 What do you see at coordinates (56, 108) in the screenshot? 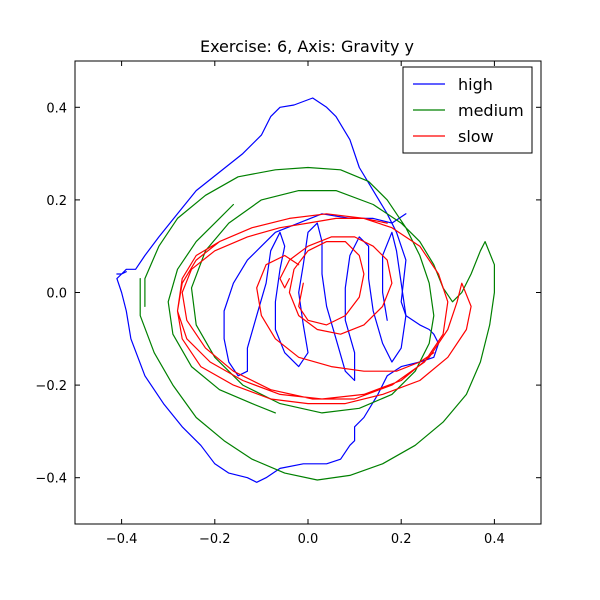
I see `y-tick-label: 0.4` at bounding box center [56, 108].